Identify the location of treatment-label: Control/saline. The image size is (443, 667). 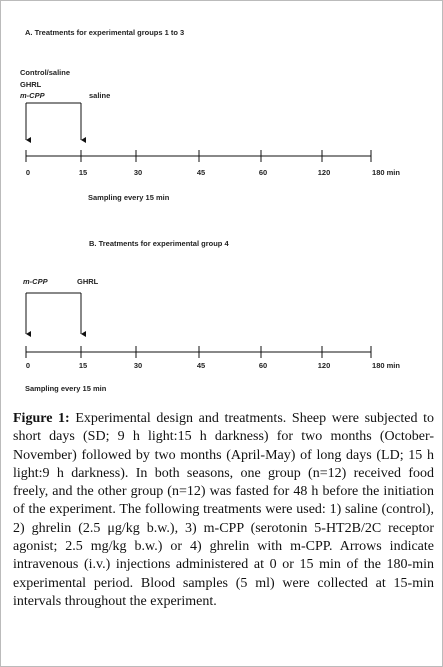
(45, 72).